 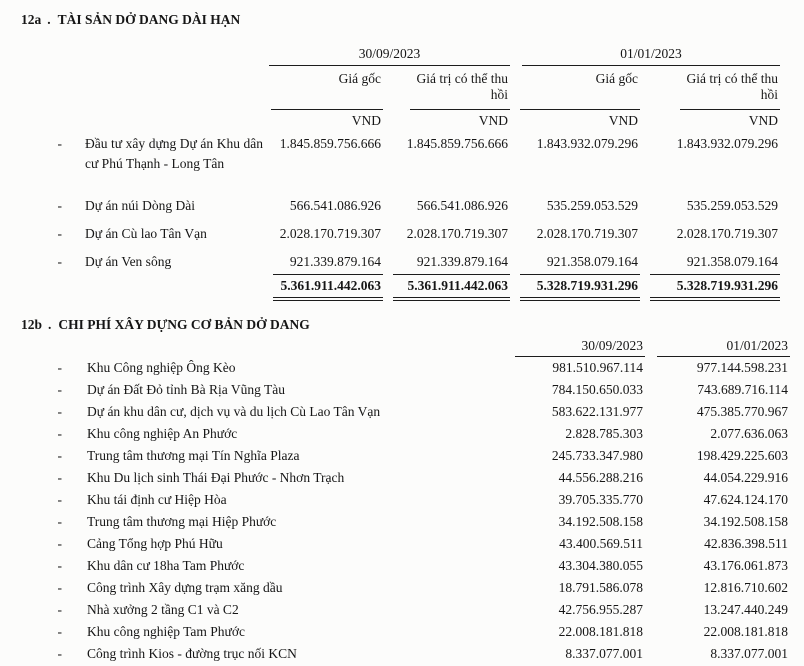 What do you see at coordinates (597, 389) in the screenshot?
I see `row-value: 784.150.650.033` at bounding box center [597, 389].